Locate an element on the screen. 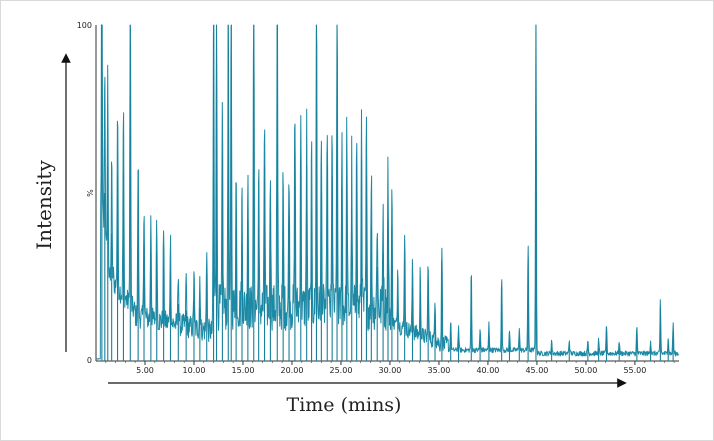 This screenshot has height=441, width=714. x-tick-label: 30.00 is located at coordinates (389, 370).